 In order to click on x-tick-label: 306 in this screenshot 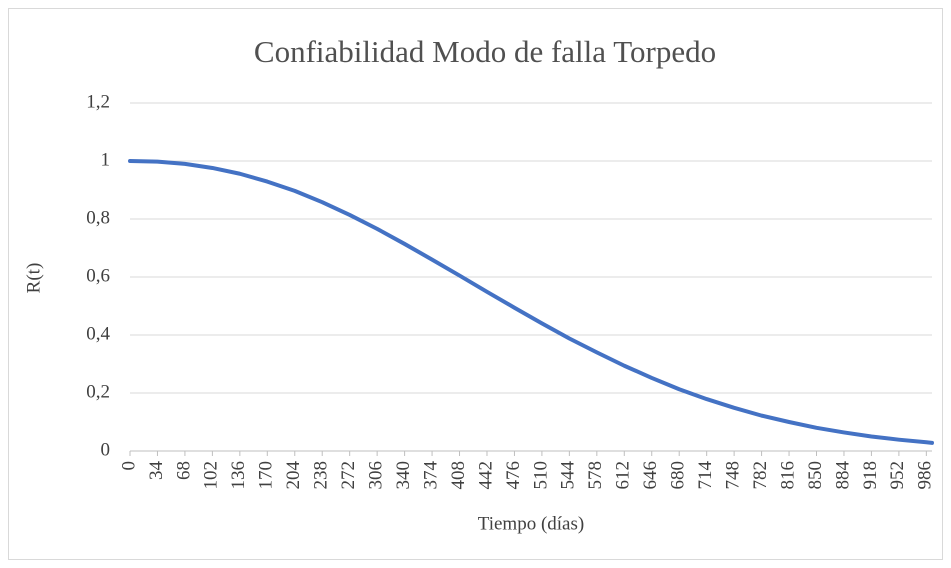, I will do `click(376, 475)`.